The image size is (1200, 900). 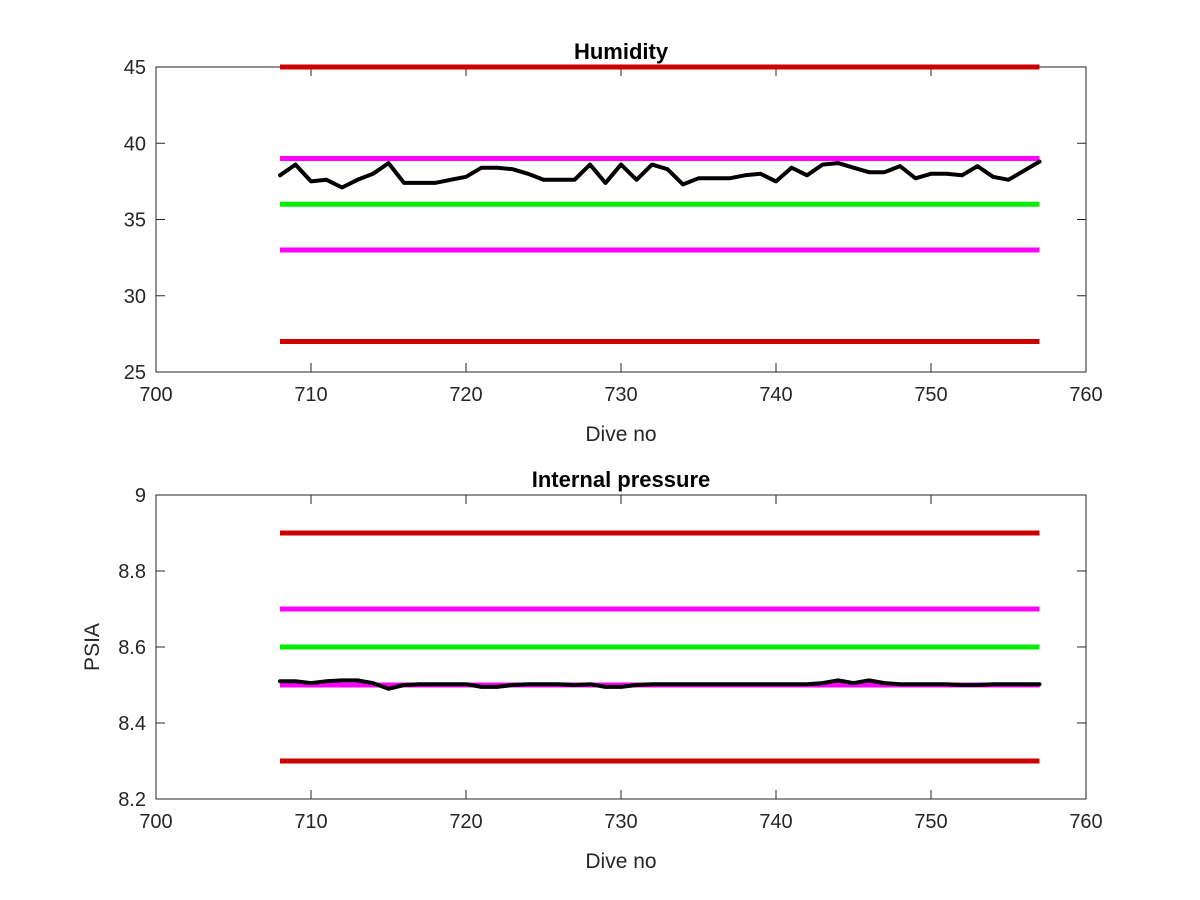 What do you see at coordinates (465, 822) in the screenshot?
I see `pressure-x-tick-label: 720` at bounding box center [465, 822].